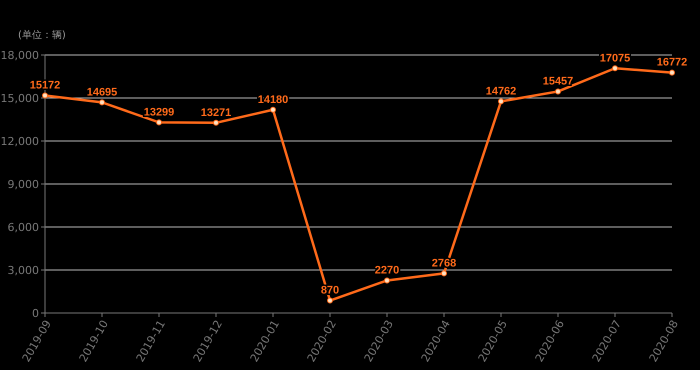 Image resolution: width=700 pixels, height=370 pixels. I want to click on data-label: 14695, so click(102, 92).